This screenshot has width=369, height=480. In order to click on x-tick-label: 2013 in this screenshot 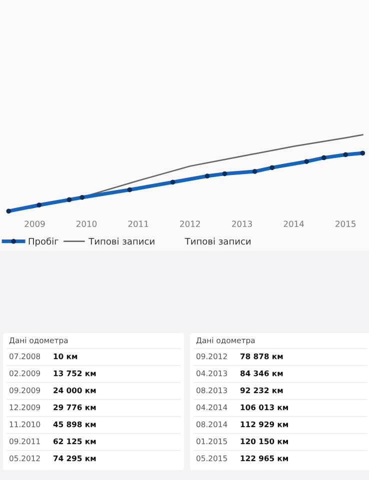, I will do `click(242, 224)`.